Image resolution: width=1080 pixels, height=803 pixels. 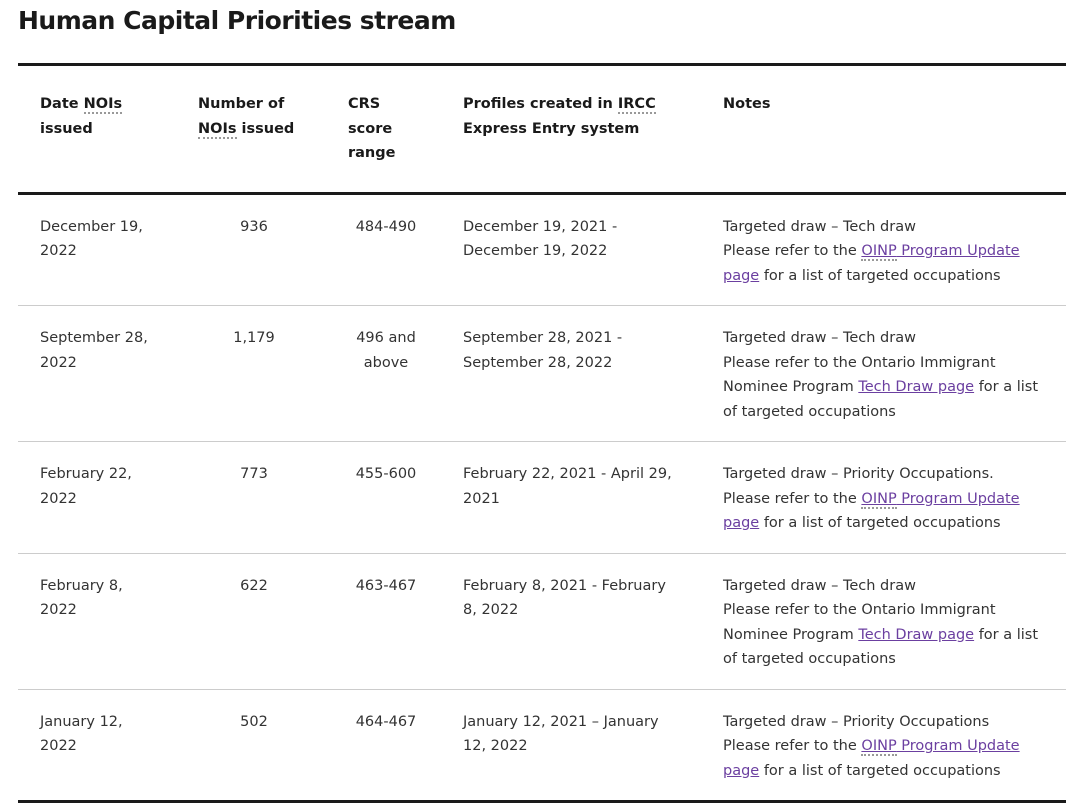 What do you see at coordinates (97, 129) in the screenshot?
I see `header-date: Date NOIs issued` at bounding box center [97, 129].